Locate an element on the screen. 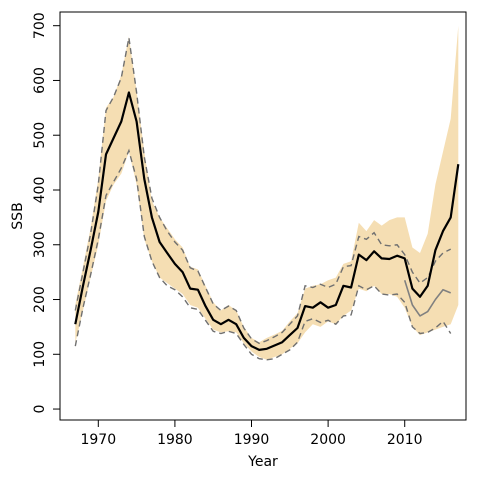 This screenshot has height=480, width=480. y-tick-label: 500 is located at coordinates (40, 135).